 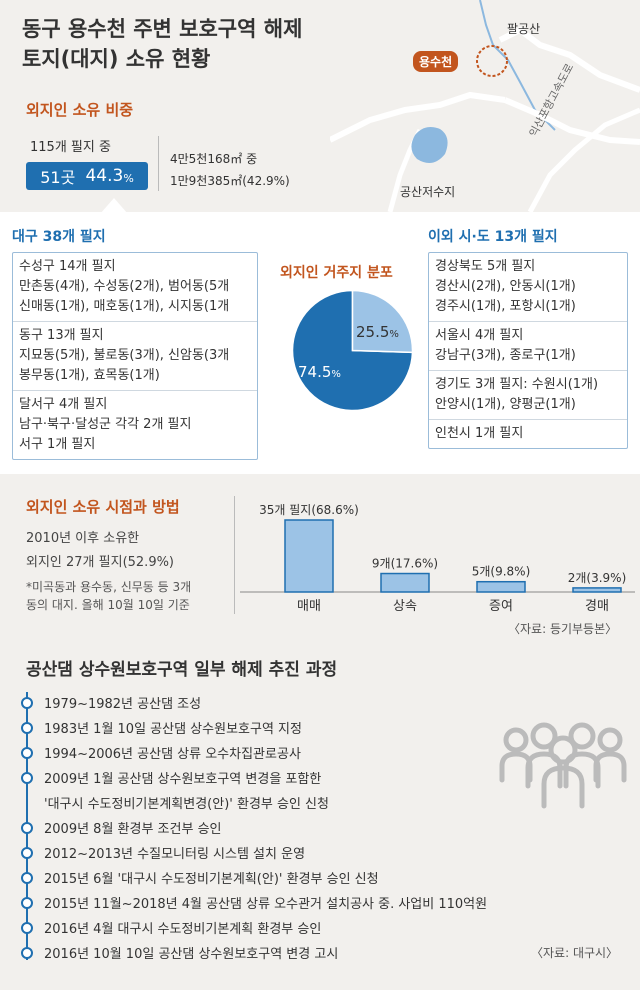 I want to click on daegu-title: 대구 38개 필지, so click(x=59, y=237).